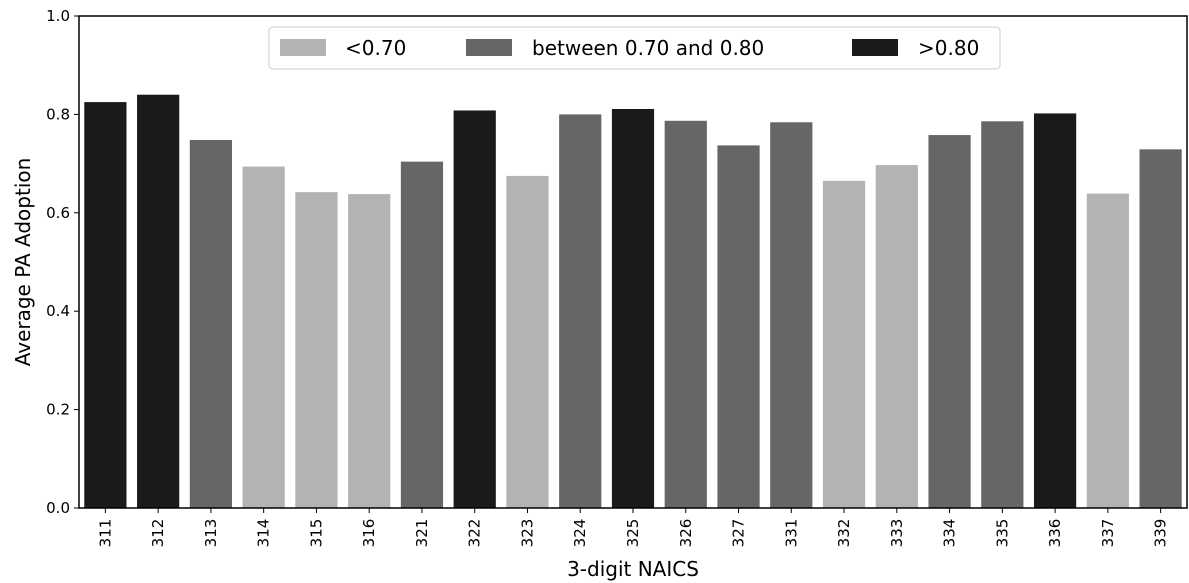  I want to click on x-tick-label-316: 316, so click(369, 533).